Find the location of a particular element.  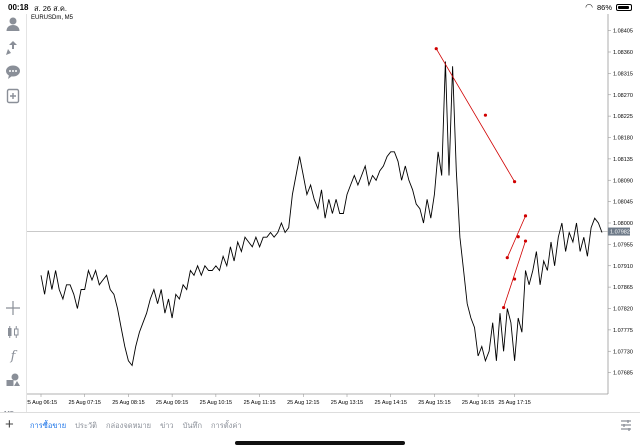

x-tick-label: 25 Aug 08:15 is located at coordinates (128, 403).